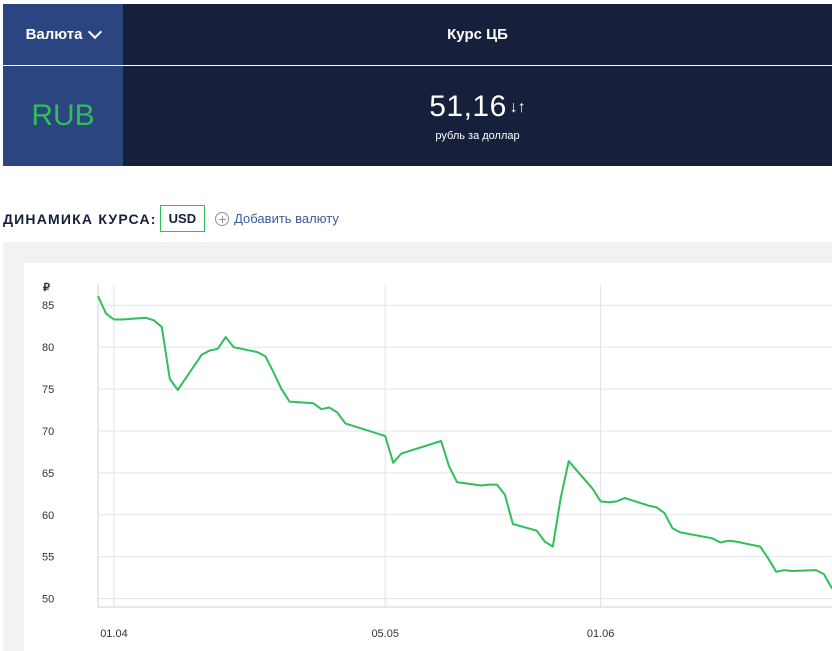 Image resolution: width=832 pixels, height=651 pixels. I want to click on y-tick-label: 70, so click(48, 432).